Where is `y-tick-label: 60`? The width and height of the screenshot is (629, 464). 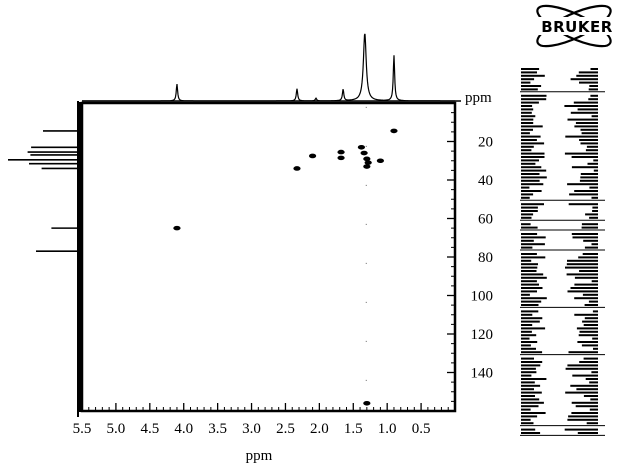 y-tick-label: 60 is located at coordinates (485, 220).